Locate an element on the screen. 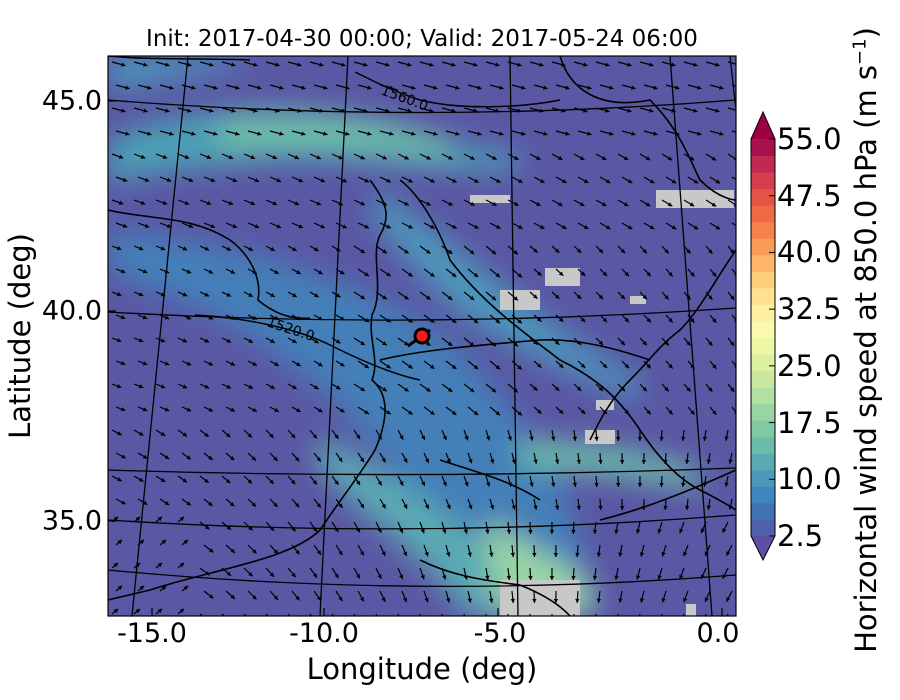 The height and width of the screenshot is (700, 900). colorbar-tick-label: 47.5 is located at coordinates (809, 195).